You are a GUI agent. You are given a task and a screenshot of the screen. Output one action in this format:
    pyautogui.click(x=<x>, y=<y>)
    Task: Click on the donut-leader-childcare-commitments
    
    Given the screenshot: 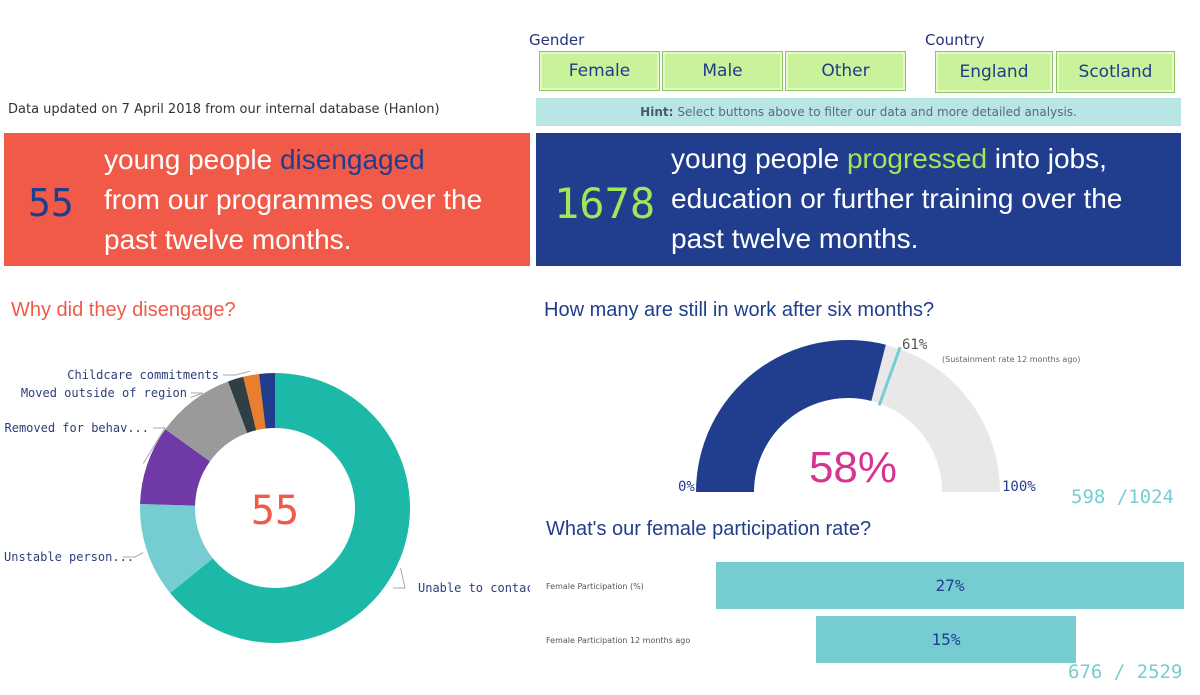 What is the action you would take?
    pyautogui.click(x=237, y=373)
    